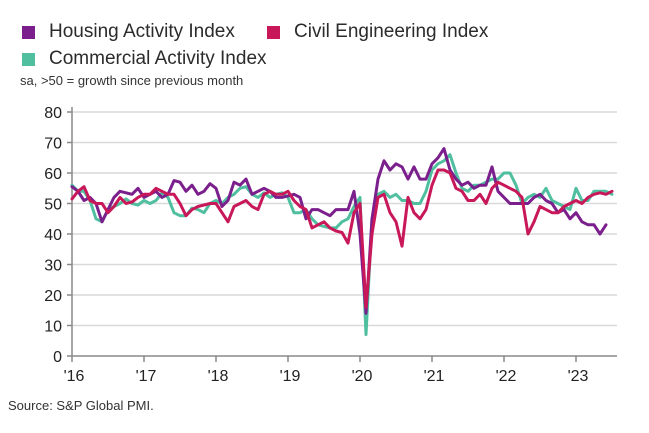 The height and width of the screenshot is (433, 649). Describe the element at coordinates (273, 32) in the screenshot. I see `legend-swatch-civil` at that location.